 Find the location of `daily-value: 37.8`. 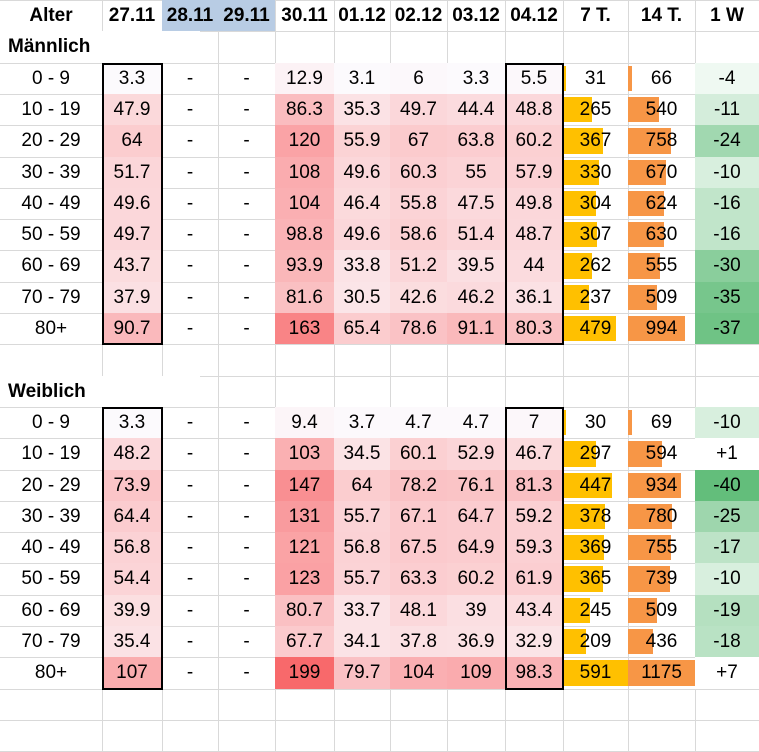

daily-value: 37.8 is located at coordinates (418, 641).